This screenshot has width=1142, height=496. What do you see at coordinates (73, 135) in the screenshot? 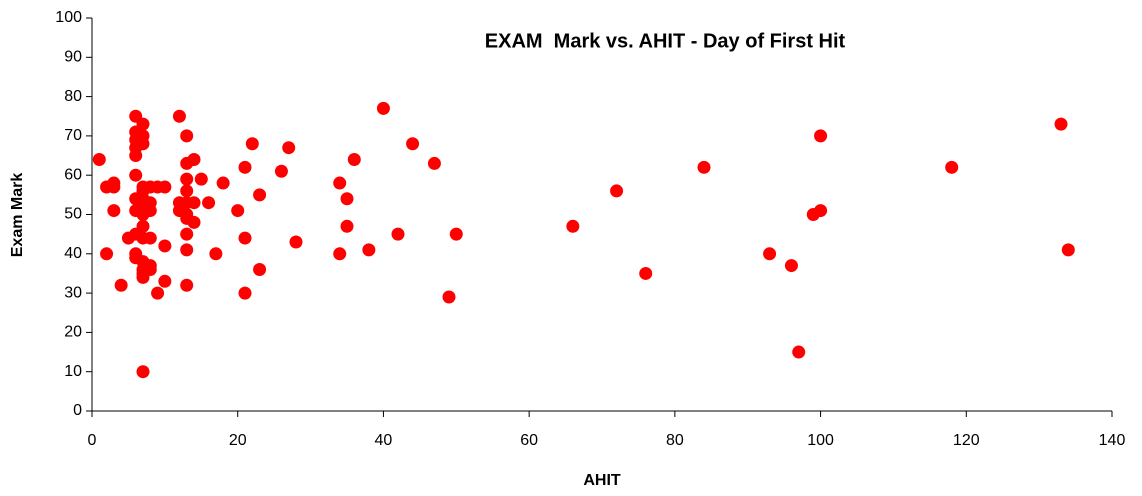
I see `y-tick-label: 70` at bounding box center [73, 135].